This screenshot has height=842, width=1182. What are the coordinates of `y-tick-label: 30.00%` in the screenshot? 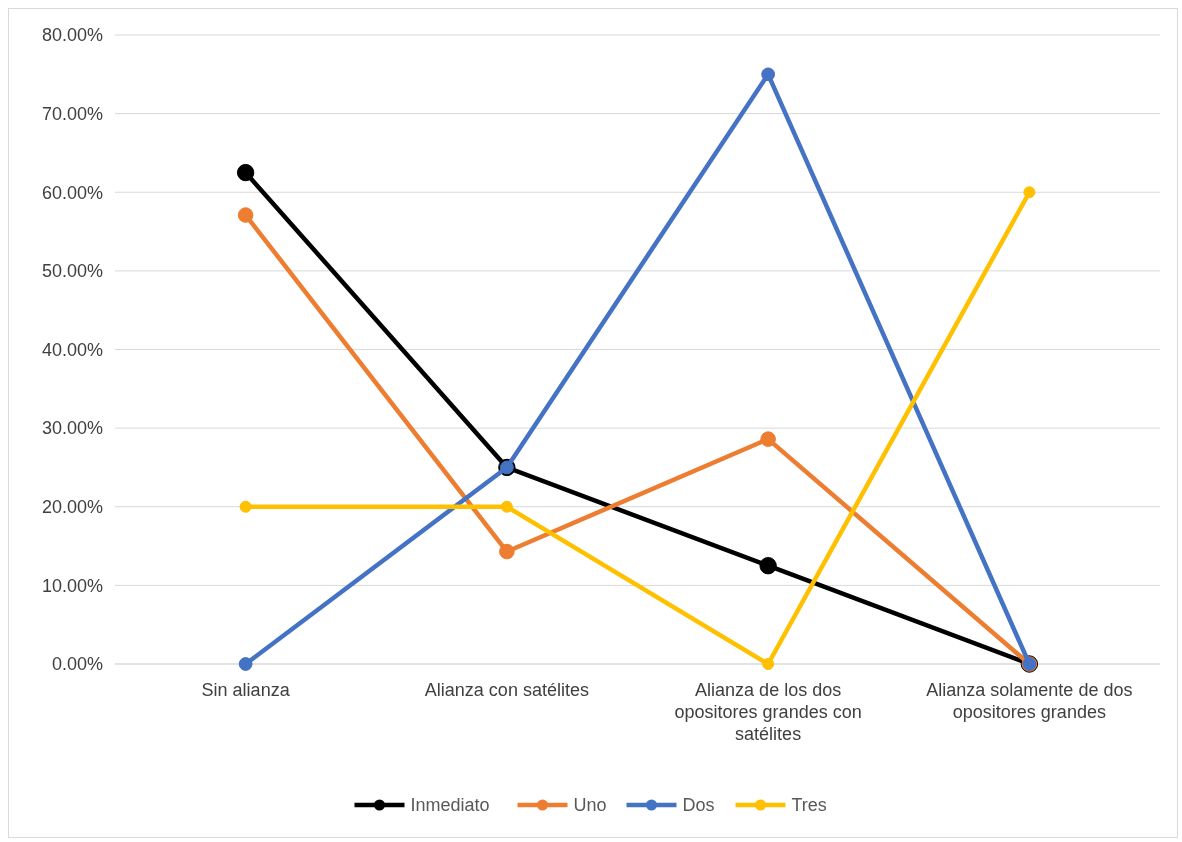 It's located at (72, 428).